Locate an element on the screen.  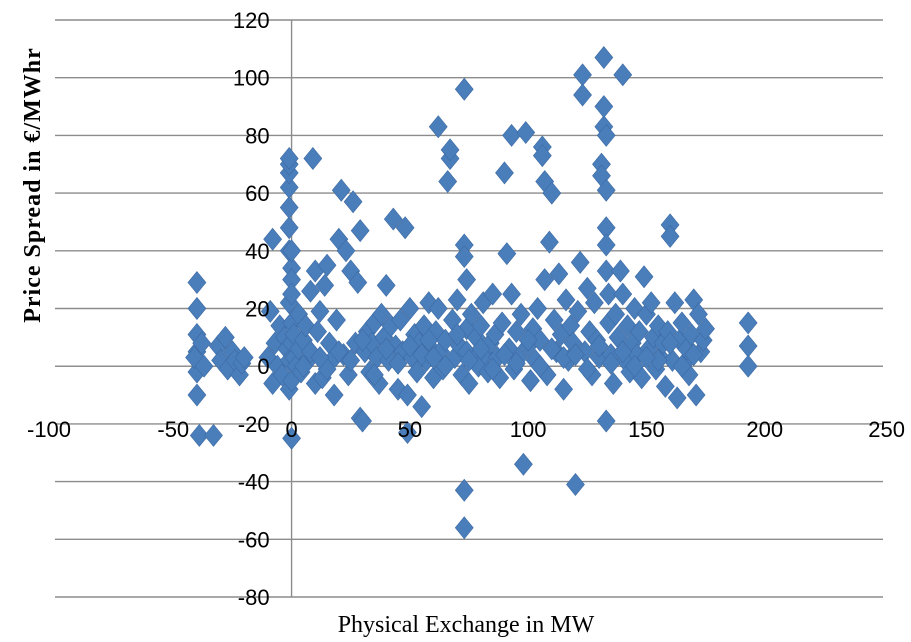
y-axis-label: Price Spread in €/MWhr is located at coordinates (33, 185).